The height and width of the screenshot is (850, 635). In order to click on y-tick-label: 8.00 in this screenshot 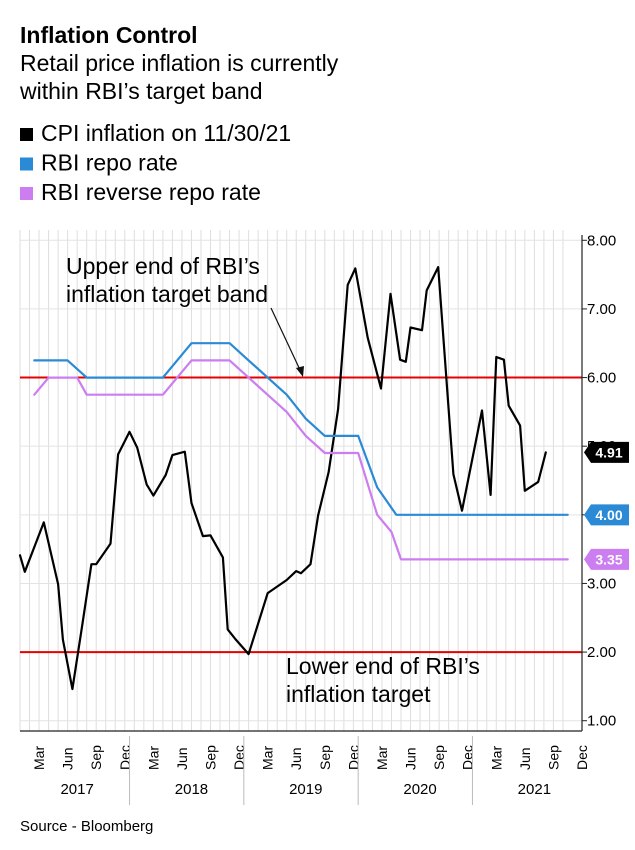, I will do `click(601, 240)`.